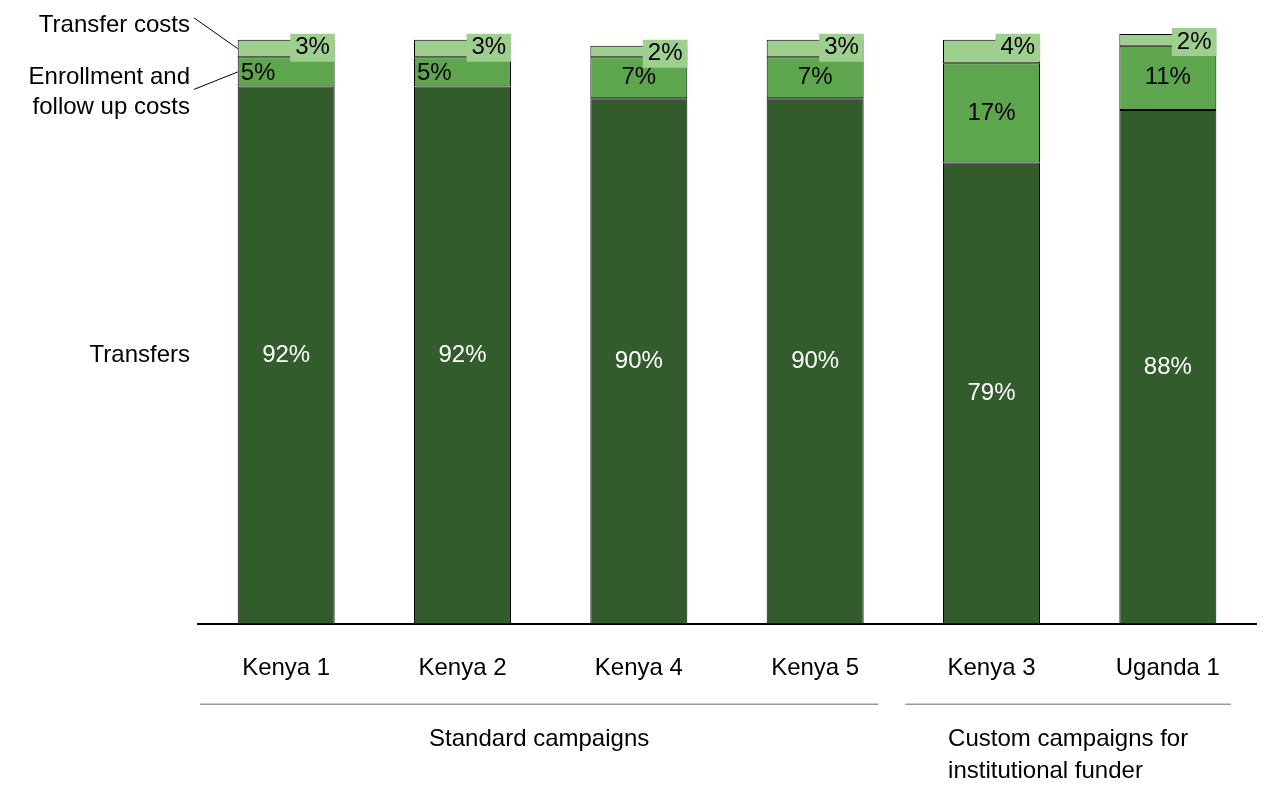 The width and height of the screenshot is (1266, 788). Describe the element at coordinates (539, 737) in the screenshot. I see `text: Standard campaigns` at that location.